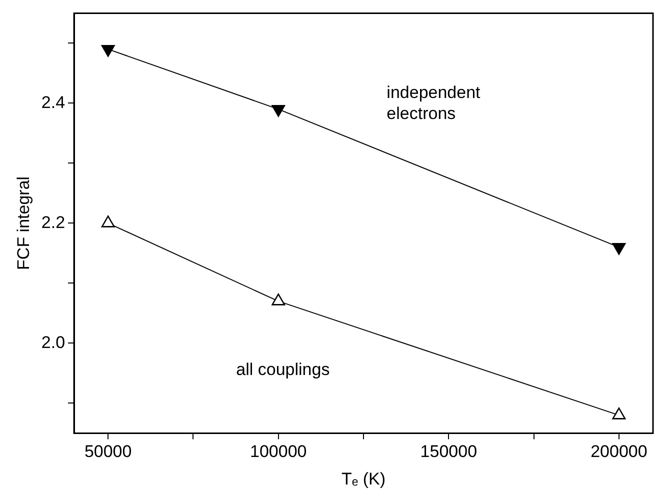 This screenshot has height=498, width=665. Describe the element at coordinates (449, 452) in the screenshot. I see `x-tick-label: 150000` at that location.